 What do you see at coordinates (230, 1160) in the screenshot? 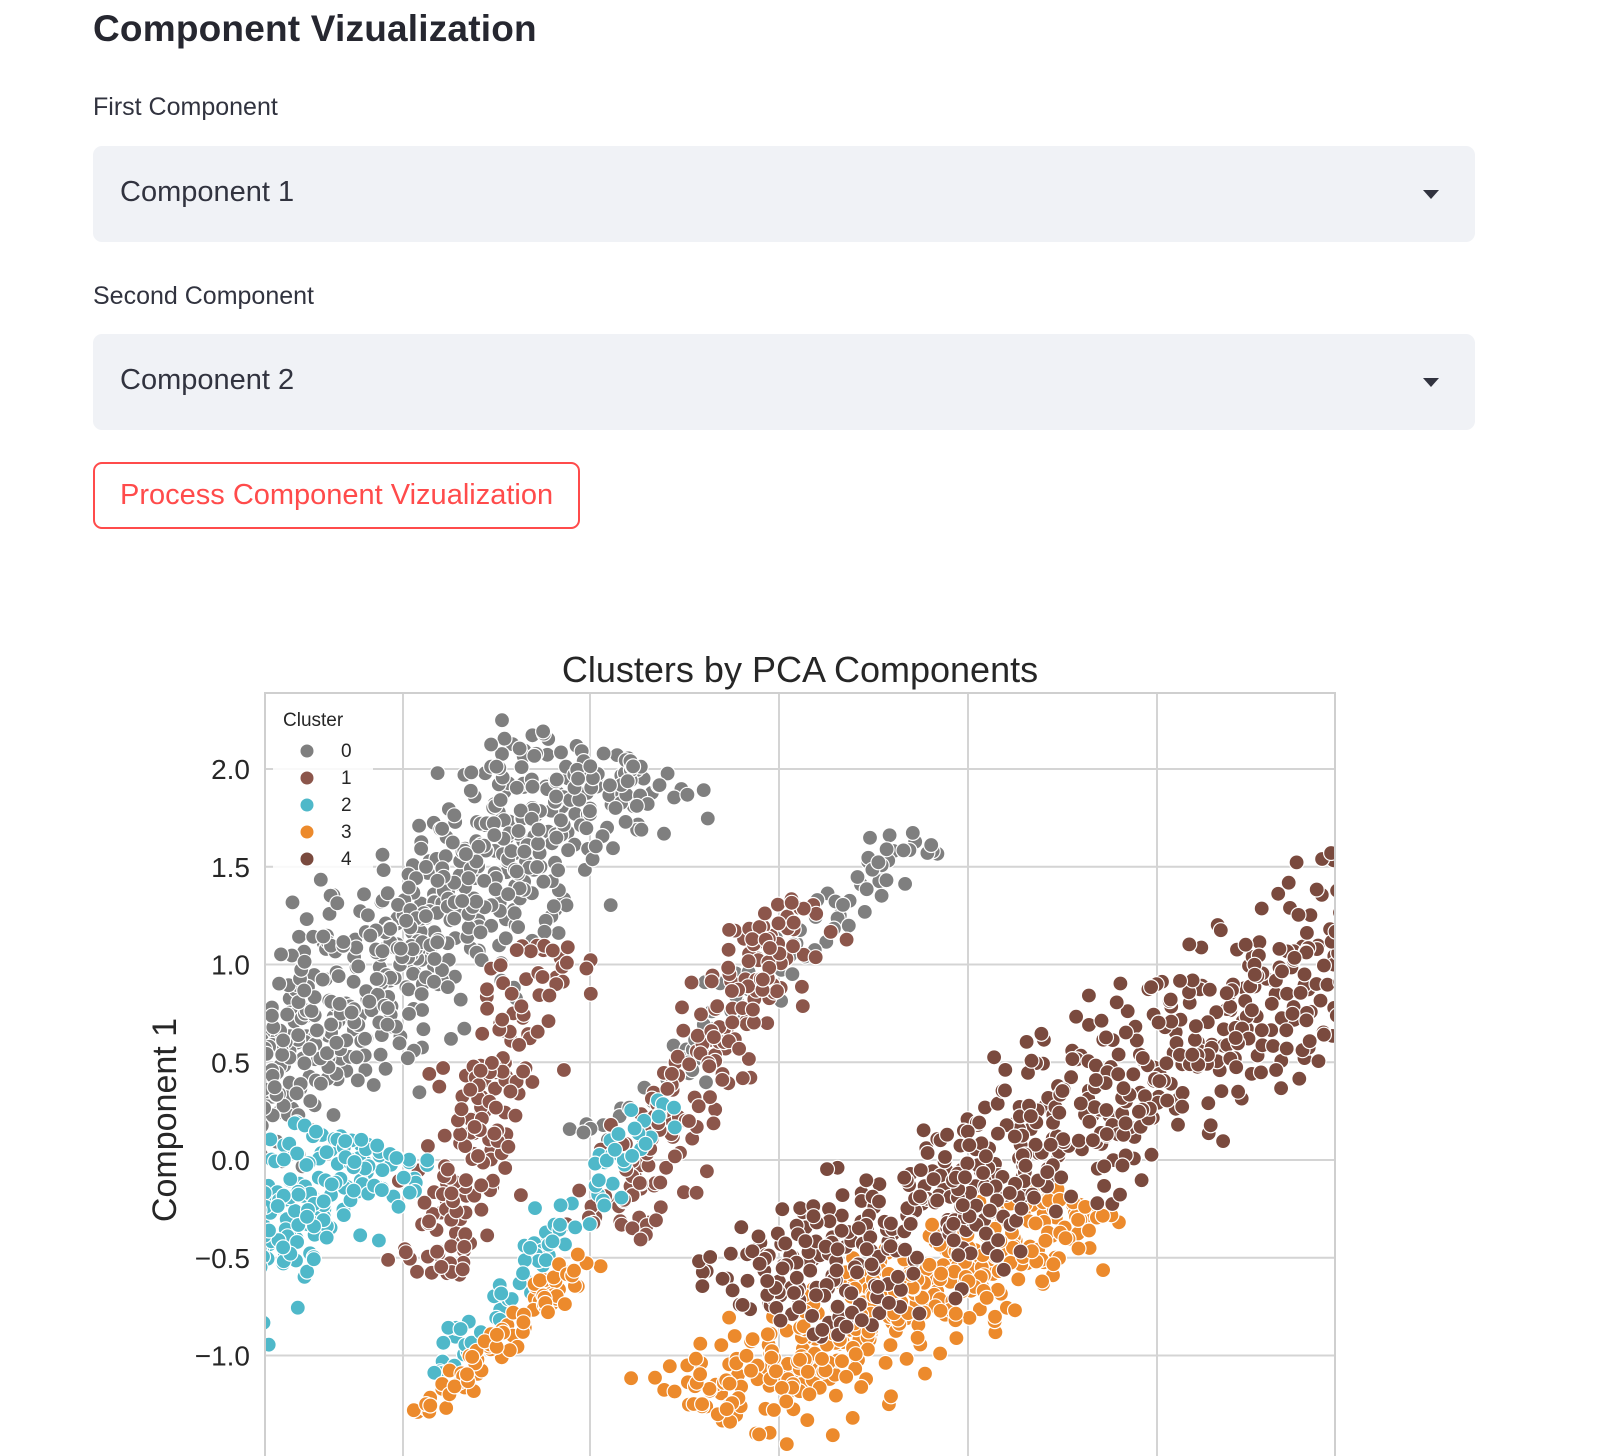
I see `y-tick-label: 0.0` at bounding box center [230, 1160].